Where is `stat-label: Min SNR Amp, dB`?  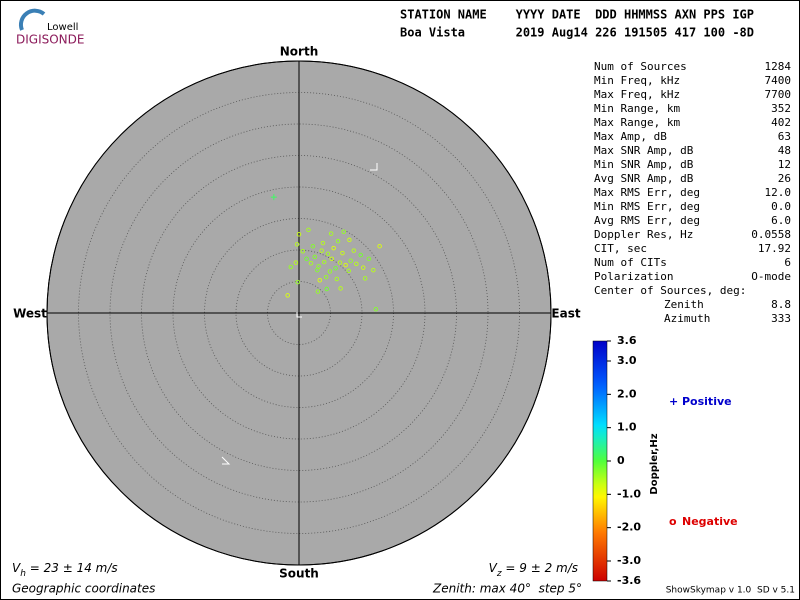 stat-label: Min SNR Amp, dB is located at coordinates (644, 164).